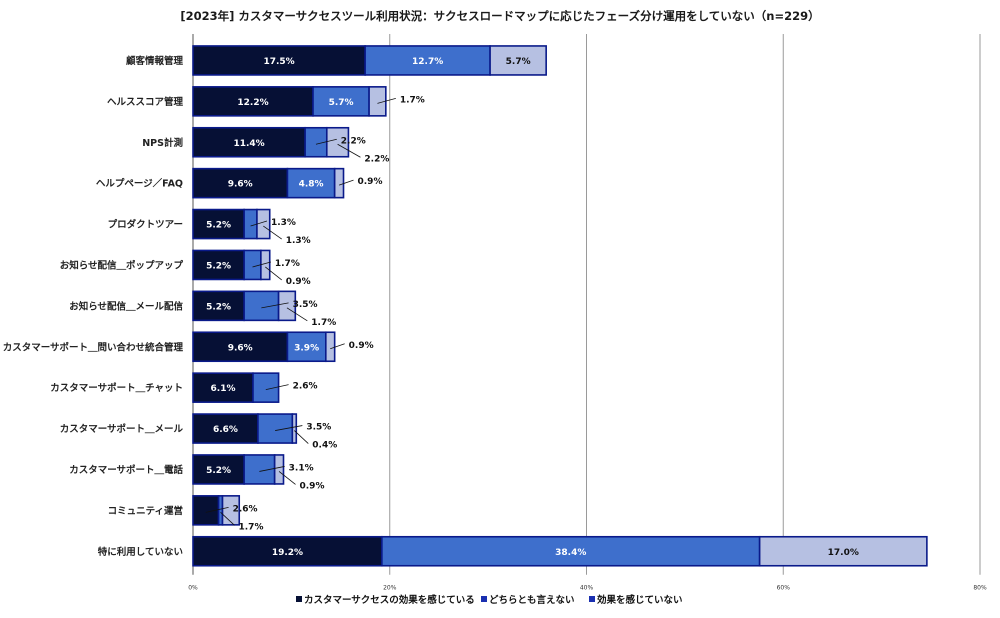  What do you see at coordinates (252, 103) in the screenshot?
I see `data-label: 12.2%` at bounding box center [252, 103].